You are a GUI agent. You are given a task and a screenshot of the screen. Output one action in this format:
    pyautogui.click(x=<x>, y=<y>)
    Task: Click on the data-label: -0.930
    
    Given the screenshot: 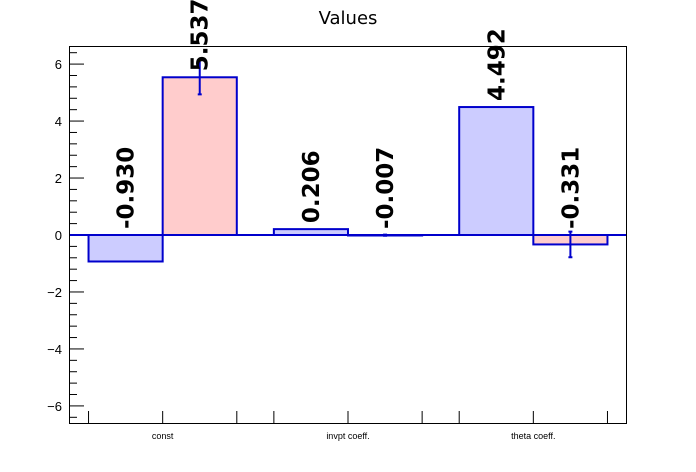 What is the action you would take?
    pyautogui.click(x=127, y=188)
    